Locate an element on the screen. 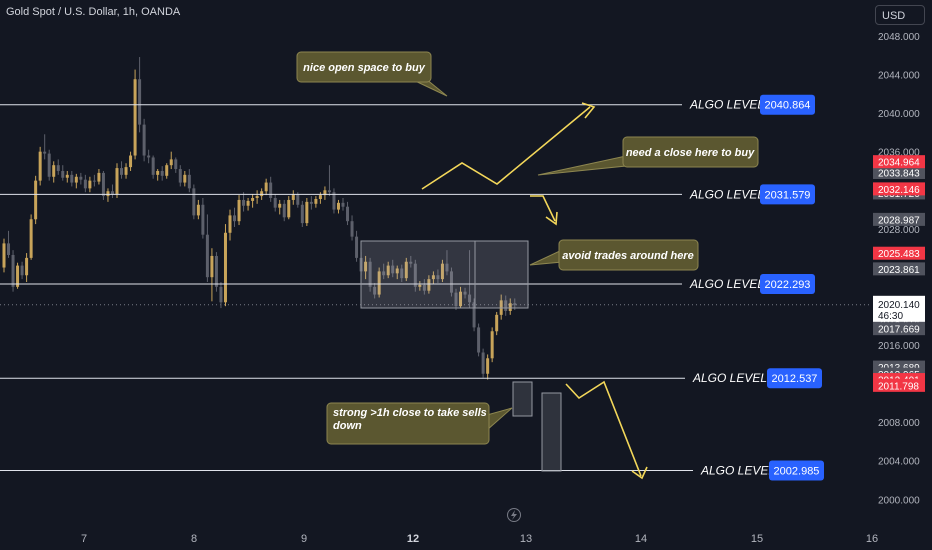 Image resolution: width=932 pixels, height=550 pixels. close-box-small is located at coordinates (522, 399).